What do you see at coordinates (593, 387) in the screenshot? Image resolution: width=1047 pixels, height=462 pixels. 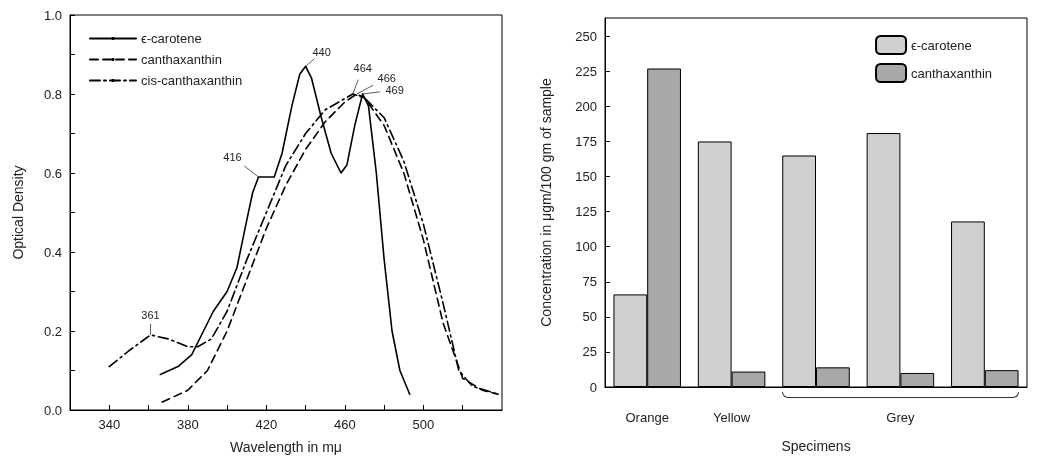 I see `y-tick-label: 0` at bounding box center [593, 387].